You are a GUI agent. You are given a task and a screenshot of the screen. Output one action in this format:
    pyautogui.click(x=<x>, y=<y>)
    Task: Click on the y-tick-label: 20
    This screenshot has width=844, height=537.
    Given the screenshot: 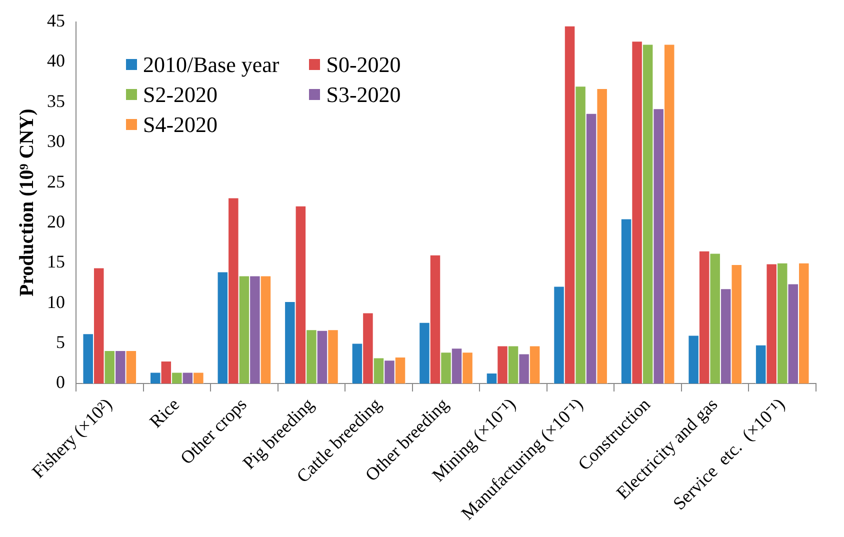 What is the action you would take?
    pyautogui.click(x=56, y=221)
    